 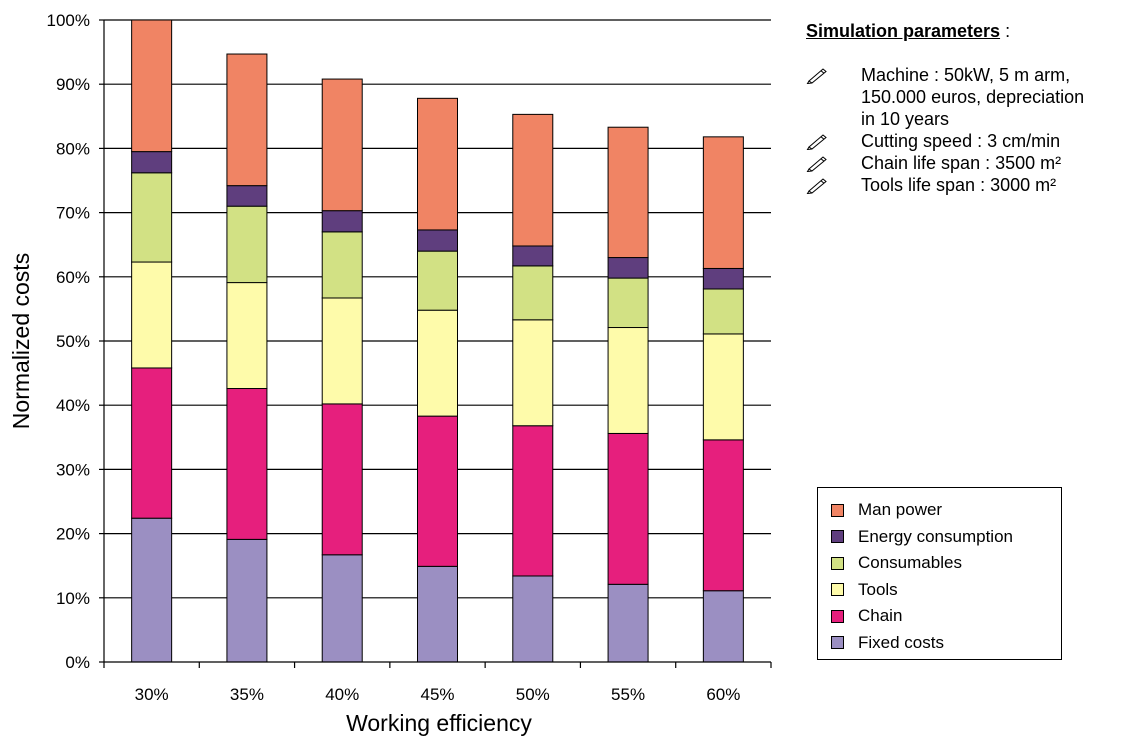 What do you see at coordinates (903, 31) in the screenshot?
I see `params-title: Simulation parameters` at bounding box center [903, 31].